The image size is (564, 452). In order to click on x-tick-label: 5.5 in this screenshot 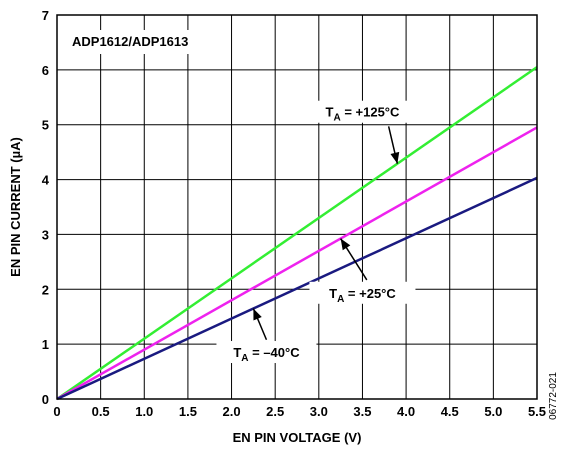, I will do `click(537, 411)`.